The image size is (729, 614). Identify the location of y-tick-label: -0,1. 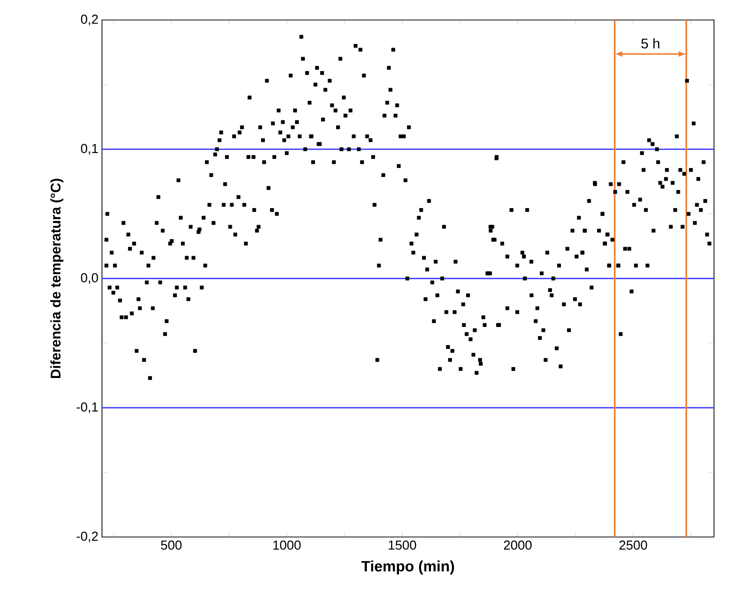
(87, 408).